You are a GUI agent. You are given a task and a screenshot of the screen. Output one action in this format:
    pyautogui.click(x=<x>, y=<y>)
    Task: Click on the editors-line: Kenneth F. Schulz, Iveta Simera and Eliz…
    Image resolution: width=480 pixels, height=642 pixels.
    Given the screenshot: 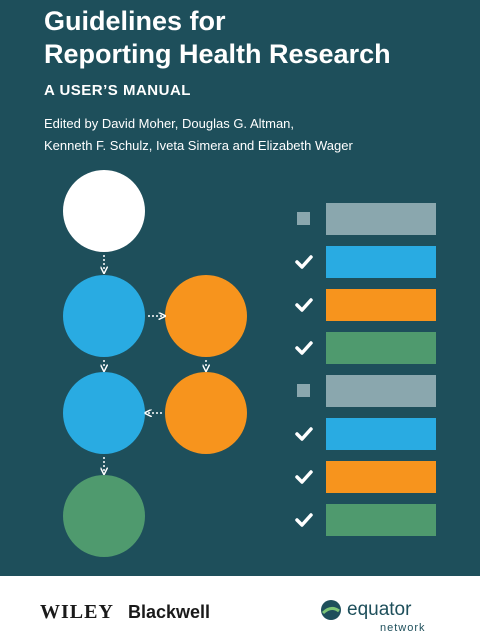 What is the action you would take?
    pyautogui.click(x=198, y=145)
    